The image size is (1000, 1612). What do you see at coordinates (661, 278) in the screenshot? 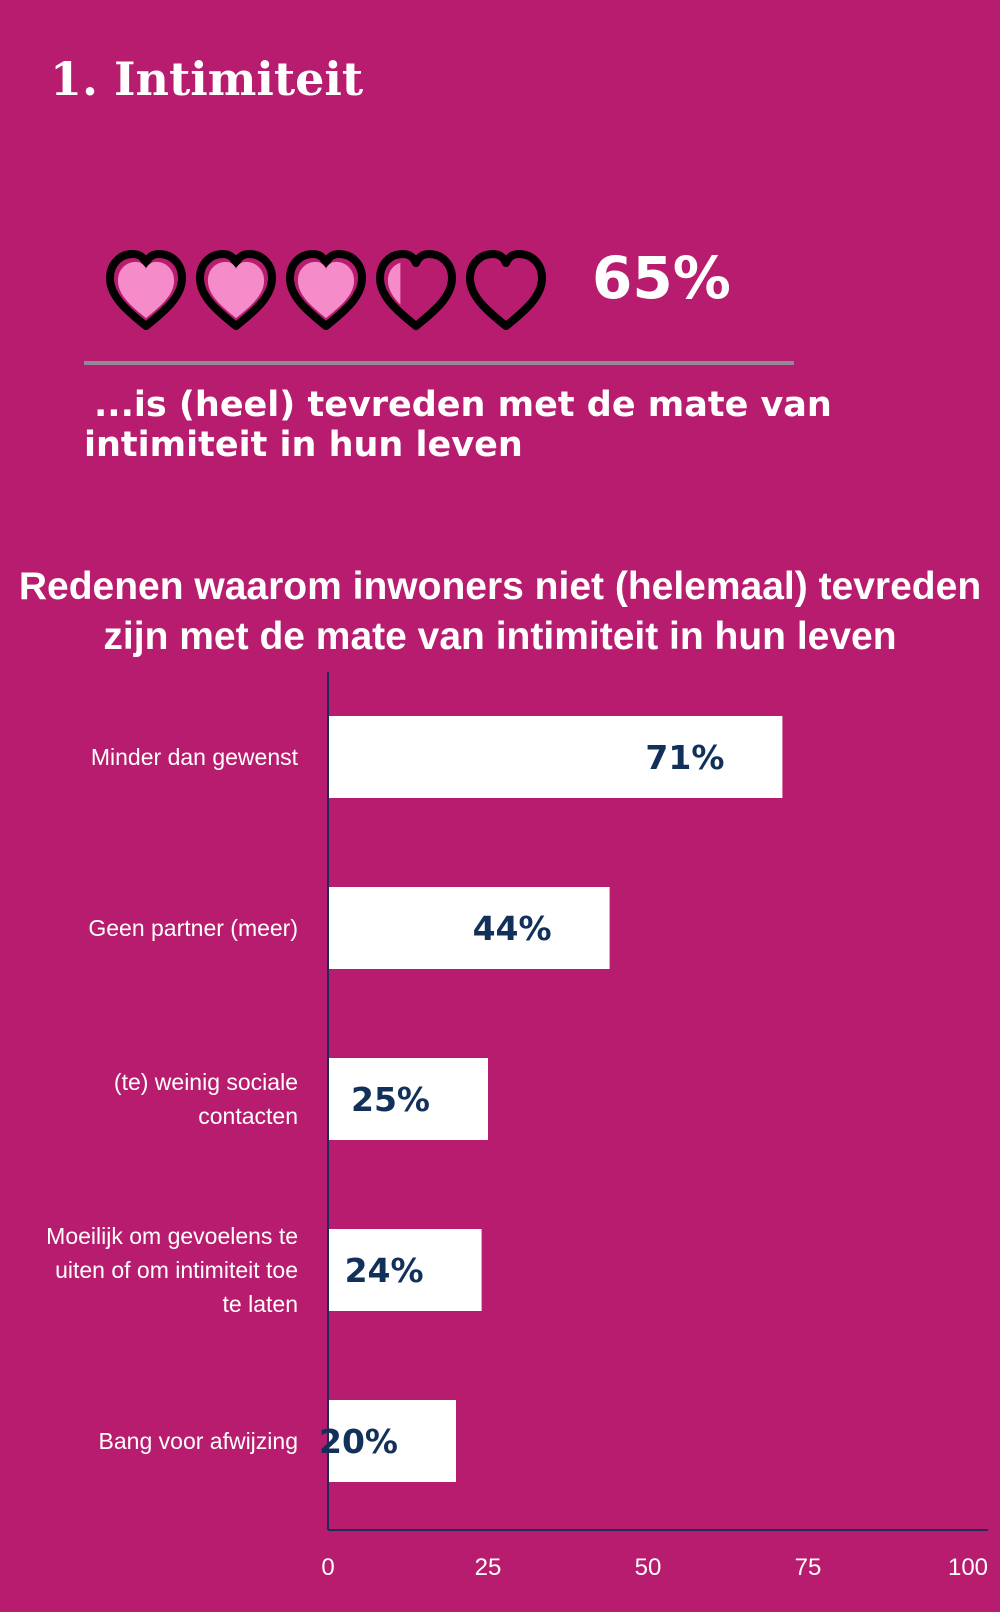
I see `headline-percentage: 65%` at bounding box center [661, 278].